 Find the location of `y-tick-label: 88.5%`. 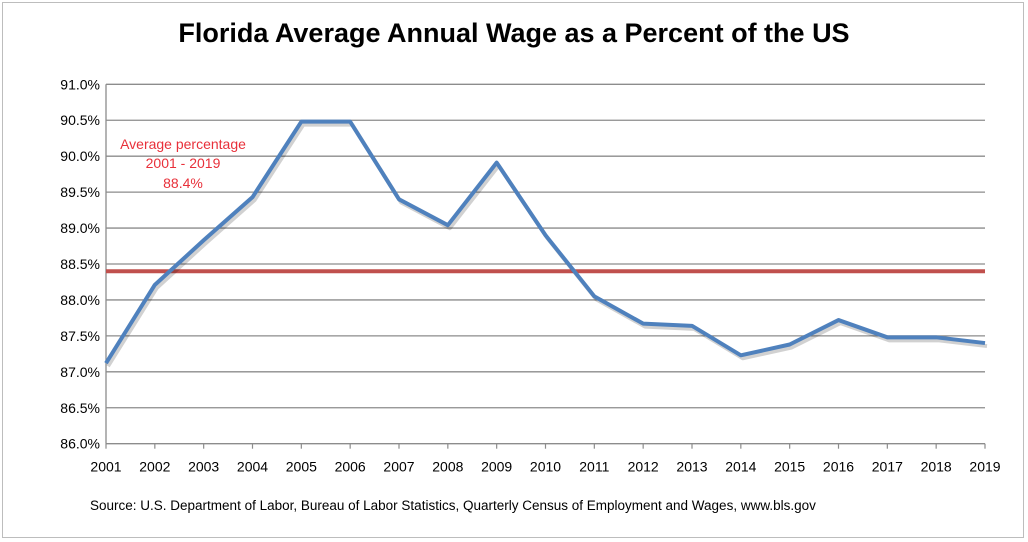

y-tick-label: 88.5% is located at coordinates (80, 264).